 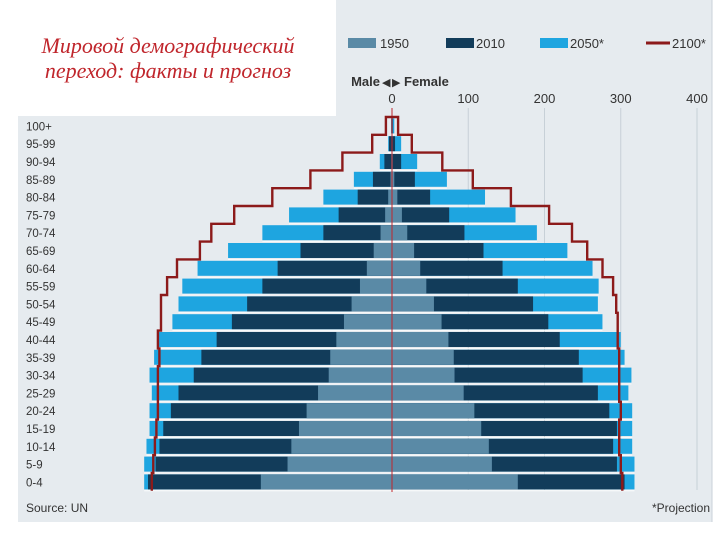 What do you see at coordinates (40, 252) in the screenshot?
I see `age-label-65-69: 65-69` at bounding box center [40, 252].